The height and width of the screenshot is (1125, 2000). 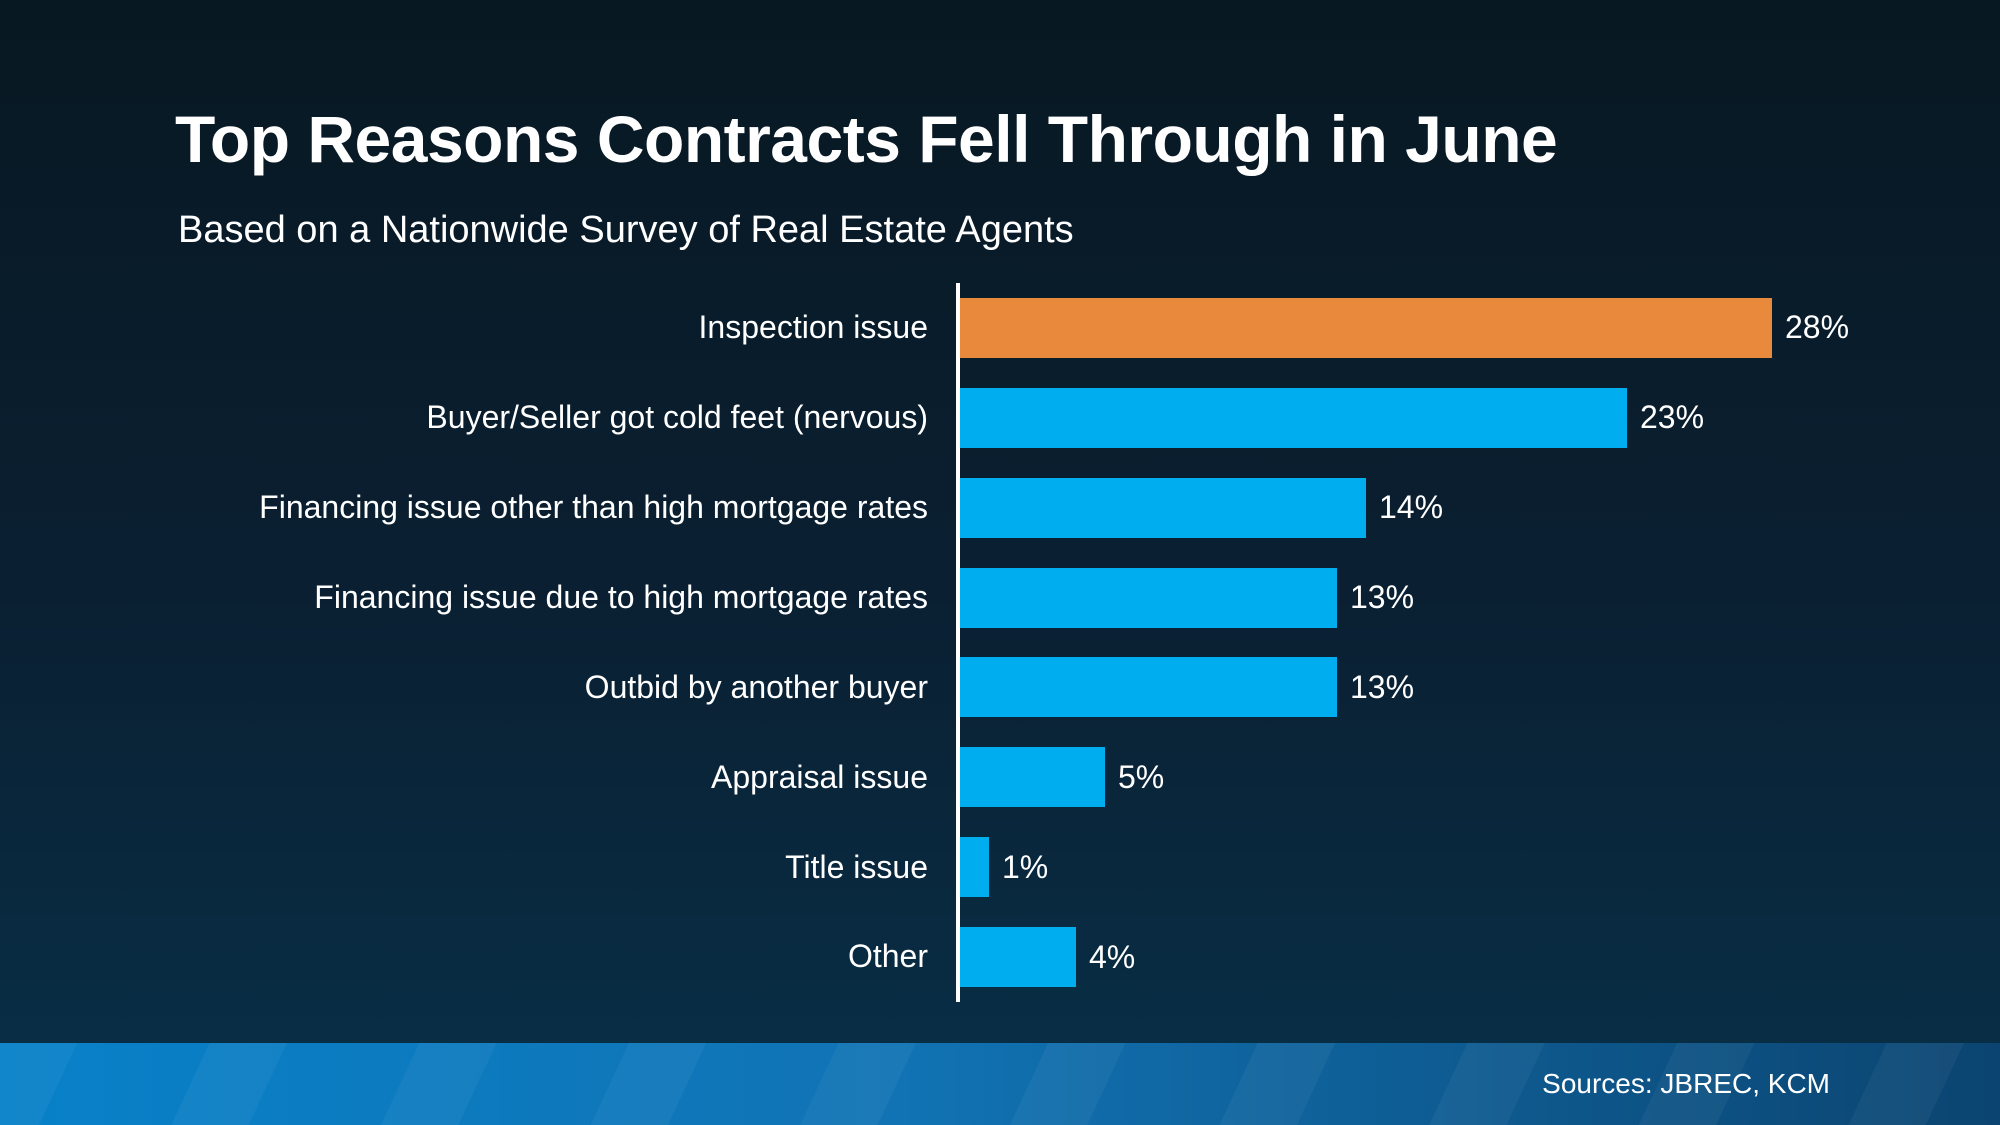 I want to click on y-axis-line, so click(x=958, y=642).